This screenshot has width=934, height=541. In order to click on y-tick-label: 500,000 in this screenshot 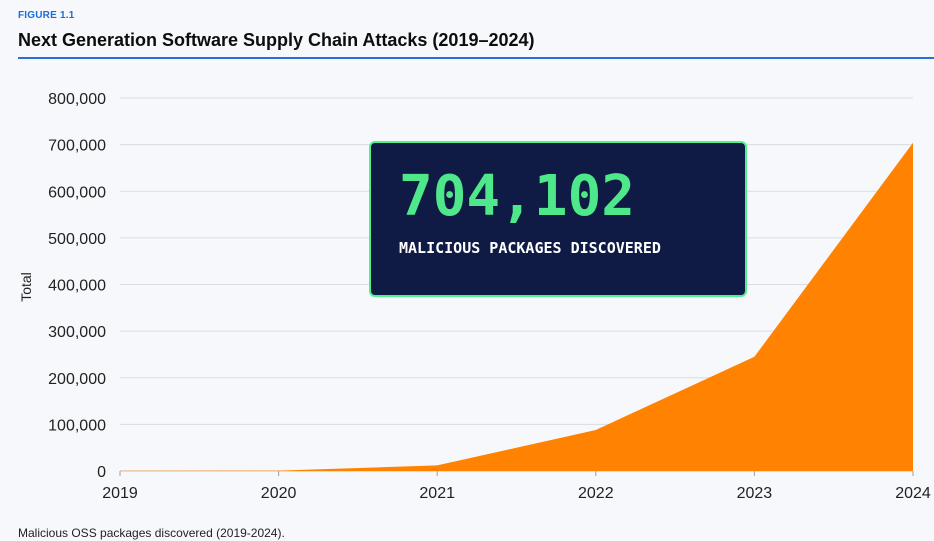, I will do `click(77, 239)`.